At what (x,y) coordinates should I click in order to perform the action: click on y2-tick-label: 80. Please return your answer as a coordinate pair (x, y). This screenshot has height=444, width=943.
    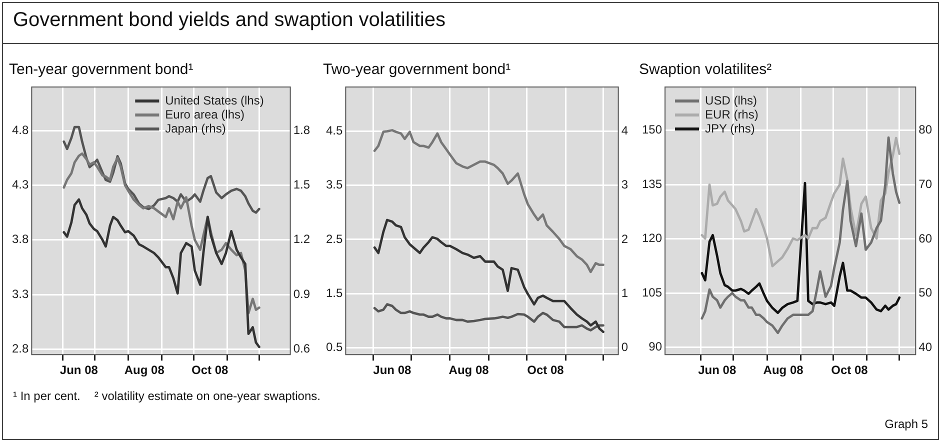
    Looking at the image, I should click on (925, 129).